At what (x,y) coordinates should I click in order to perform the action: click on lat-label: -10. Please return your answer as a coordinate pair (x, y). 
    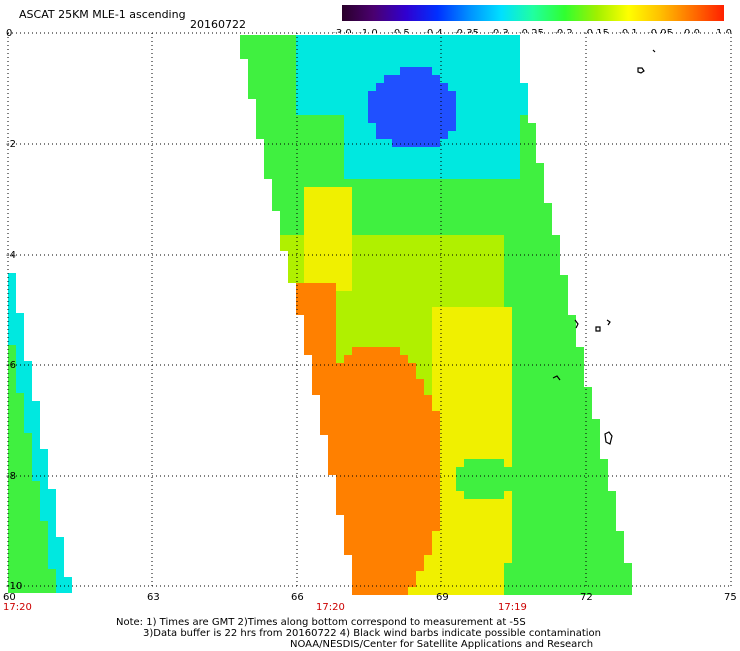
    Looking at the image, I should click on (14, 586).